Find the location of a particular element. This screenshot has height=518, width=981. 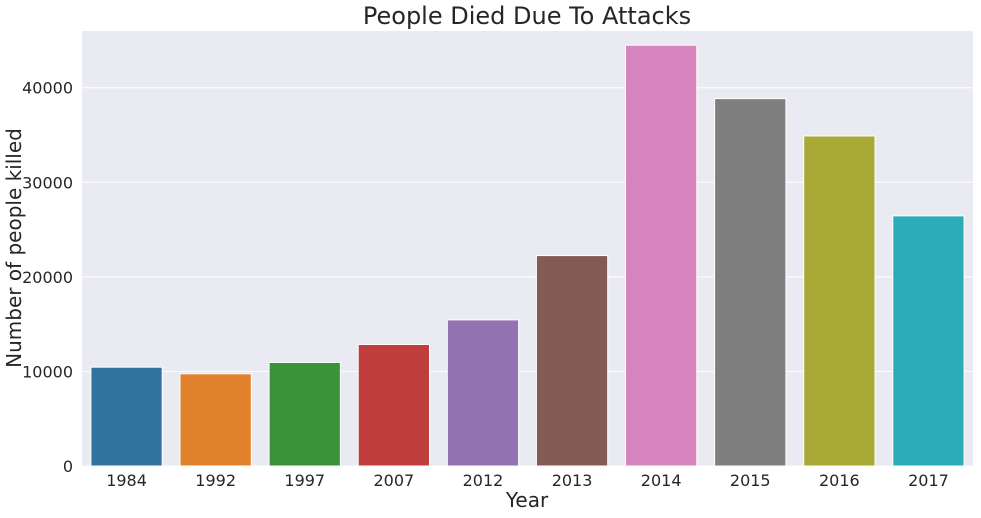

x-tick-label: 2015 is located at coordinates (750, 480).